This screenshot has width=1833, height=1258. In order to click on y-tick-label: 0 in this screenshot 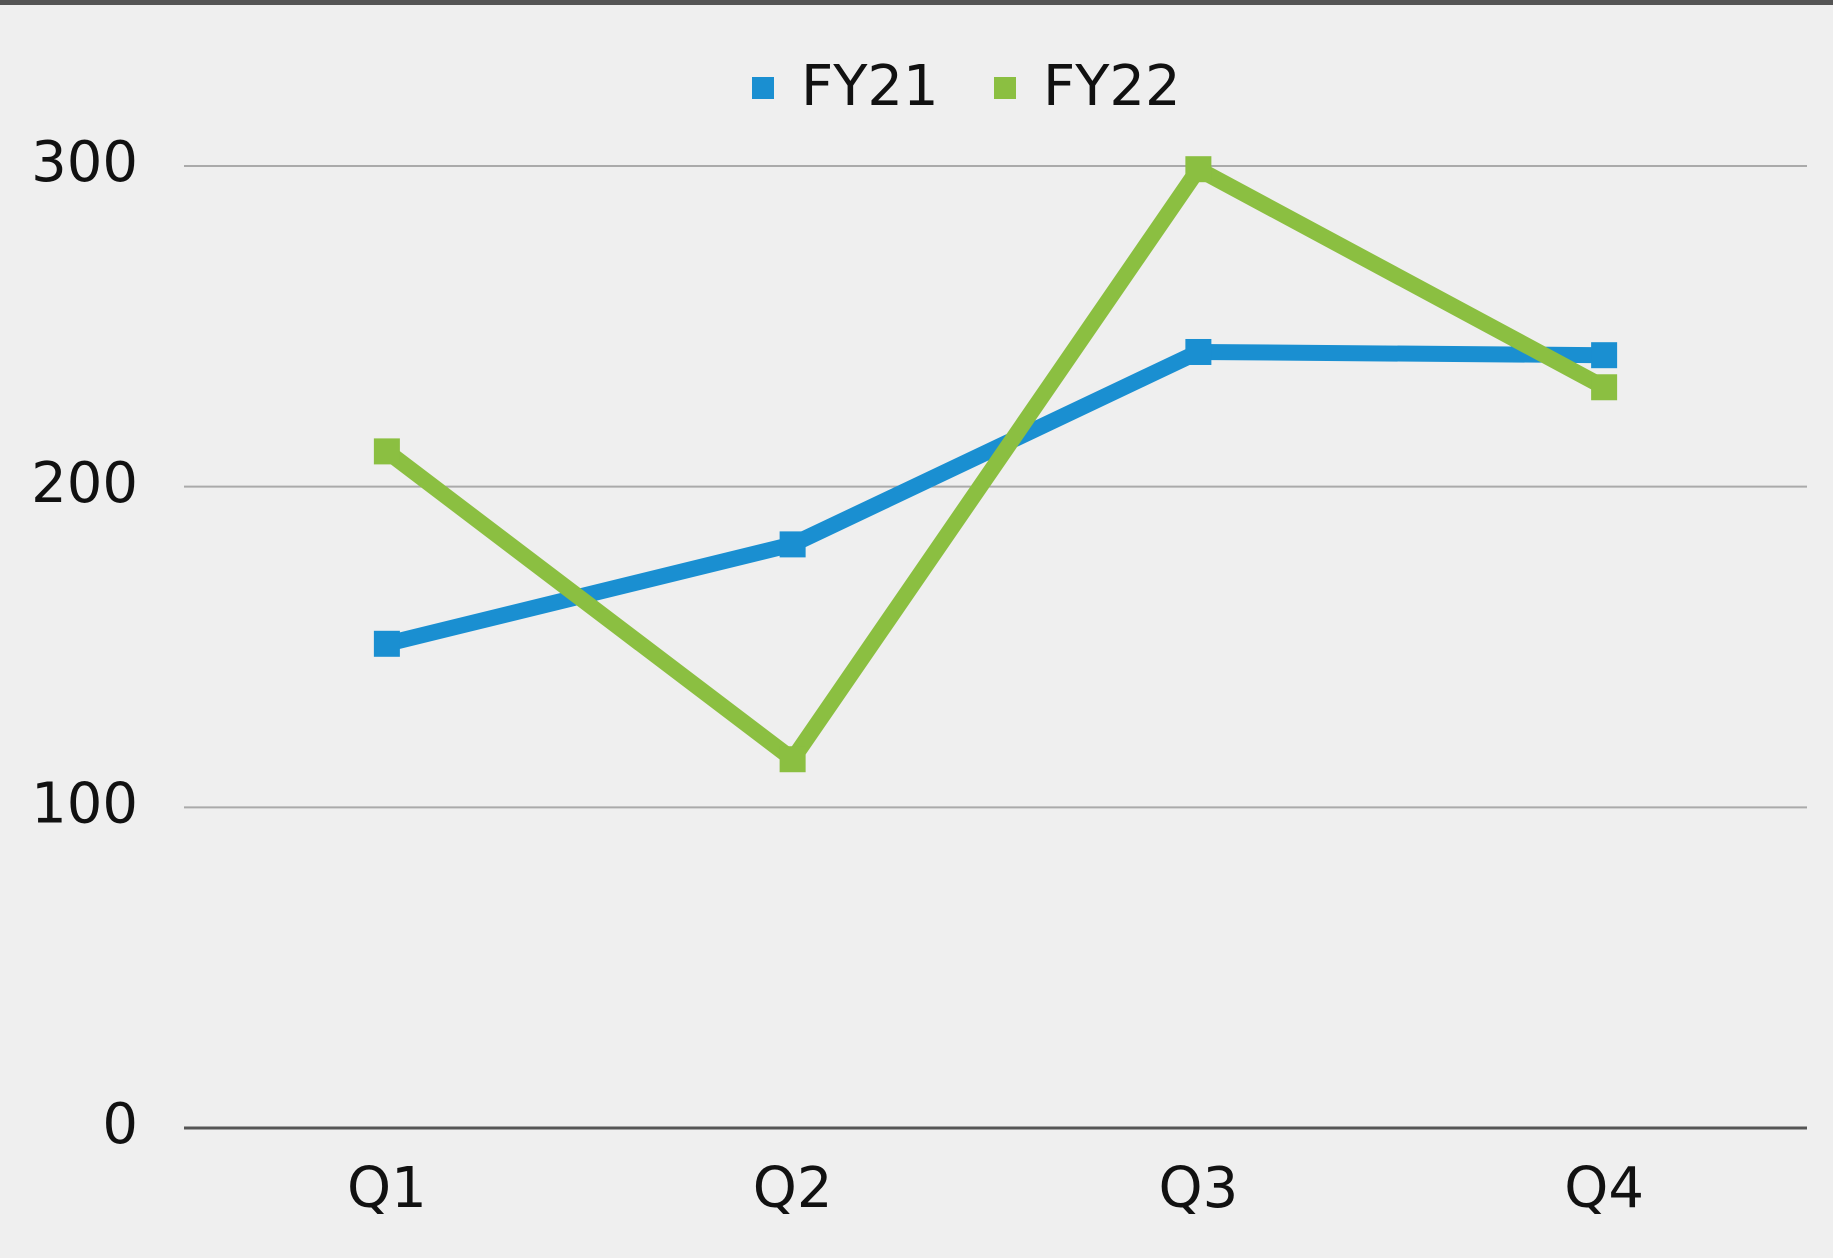, I will do `click(120, 1124)`.